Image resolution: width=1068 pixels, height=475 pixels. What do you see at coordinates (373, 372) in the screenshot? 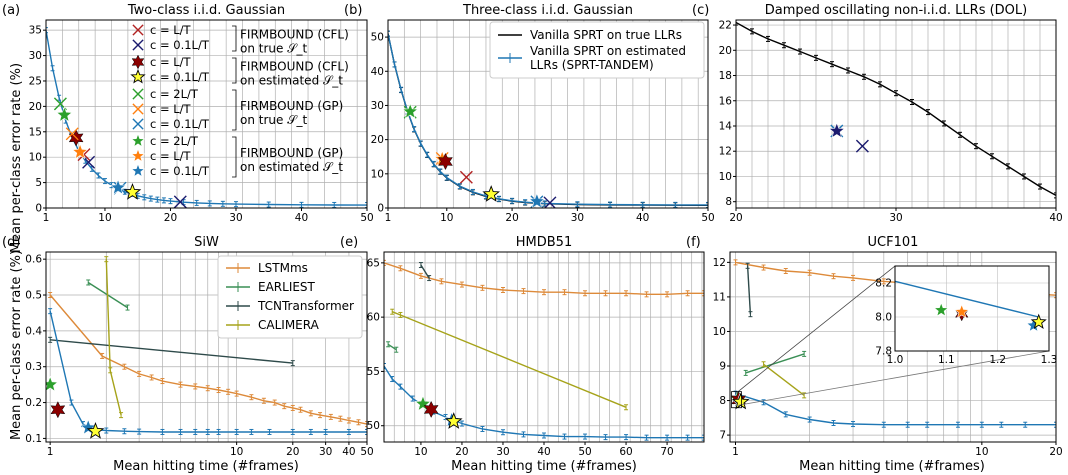
I see `y-tick-label: 55` at bounding box center [373, 372].